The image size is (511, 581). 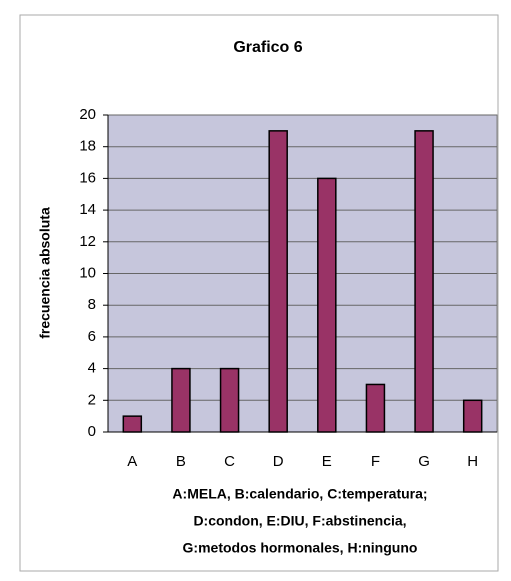 I want to click on y-tick-label: 20, so click(x=87, y=114).